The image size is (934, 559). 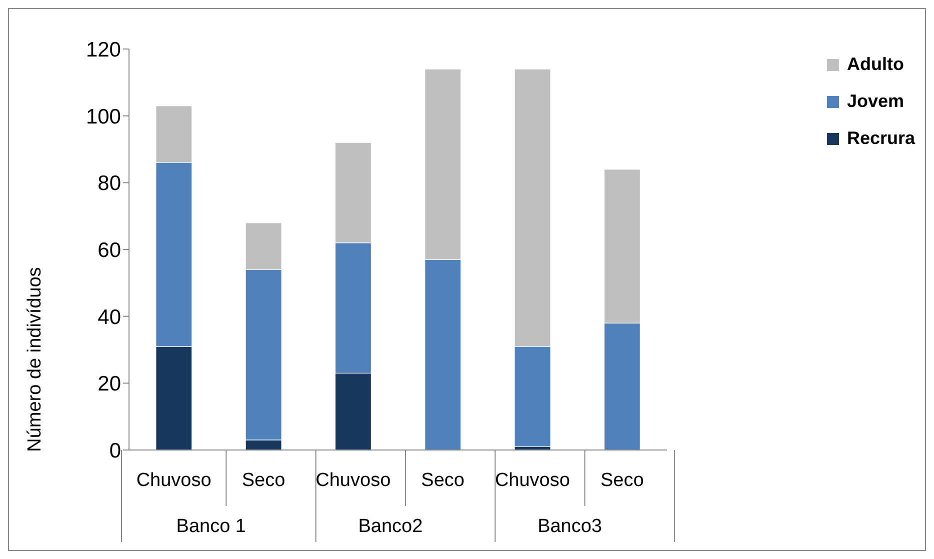 I want to click on y-tick-label: 80, so click(x=109, y=184).